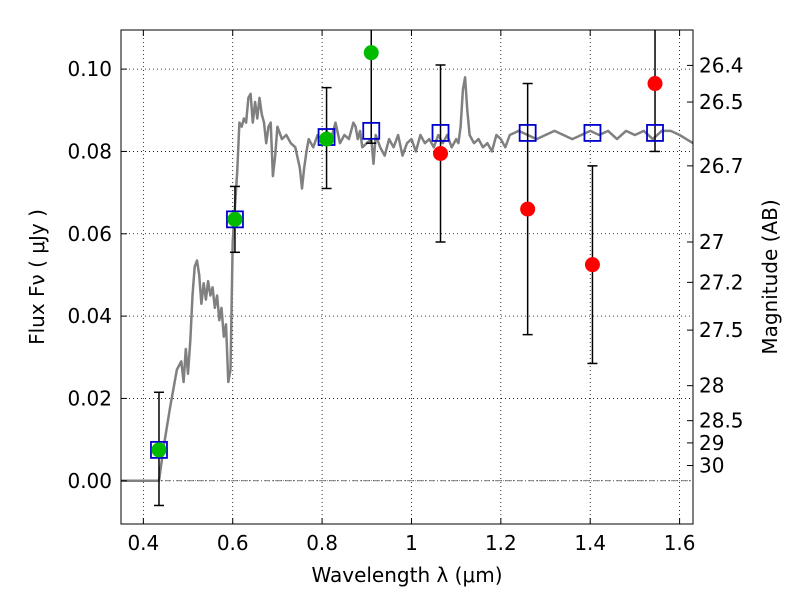 Image resolution: width=800 pixels, height=600 pixels. I want to click on y-tick-label: 0.08, so click(89, 151).